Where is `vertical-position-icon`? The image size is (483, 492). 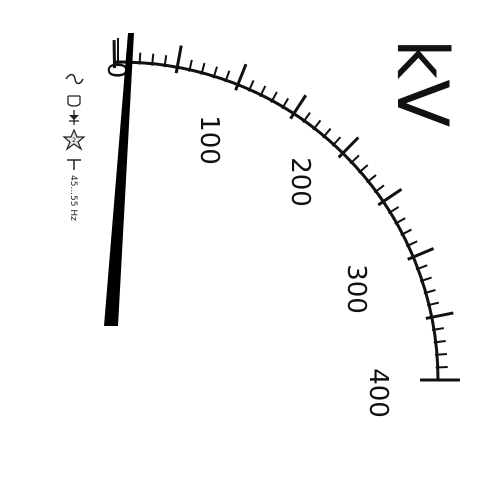 vertical-position-icon is located at coordinates (74, 164).